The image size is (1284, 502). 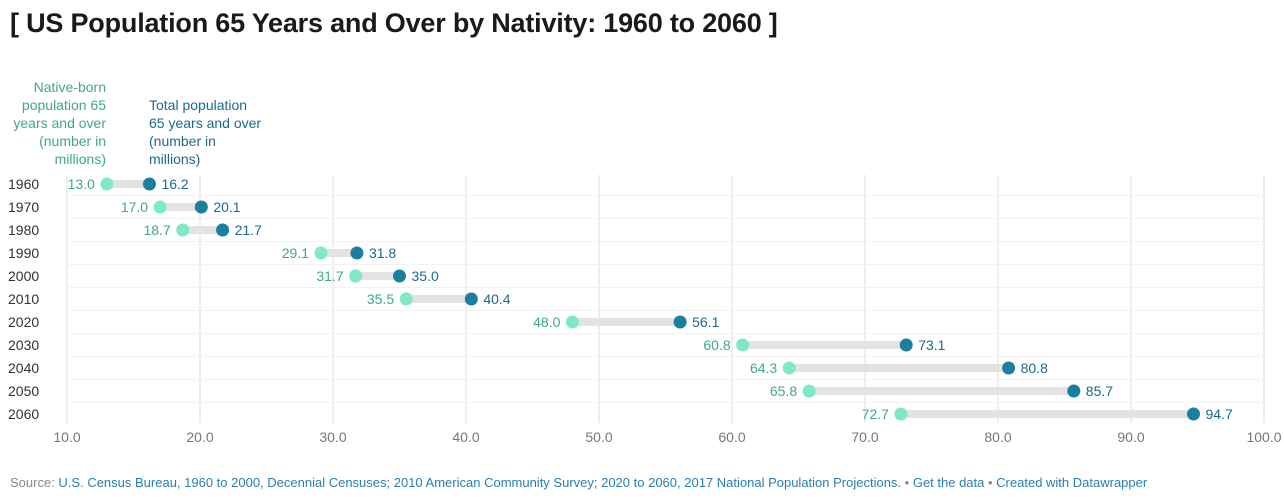 I want to click on native-value-label: 72.7, so click(x=875, y=414).